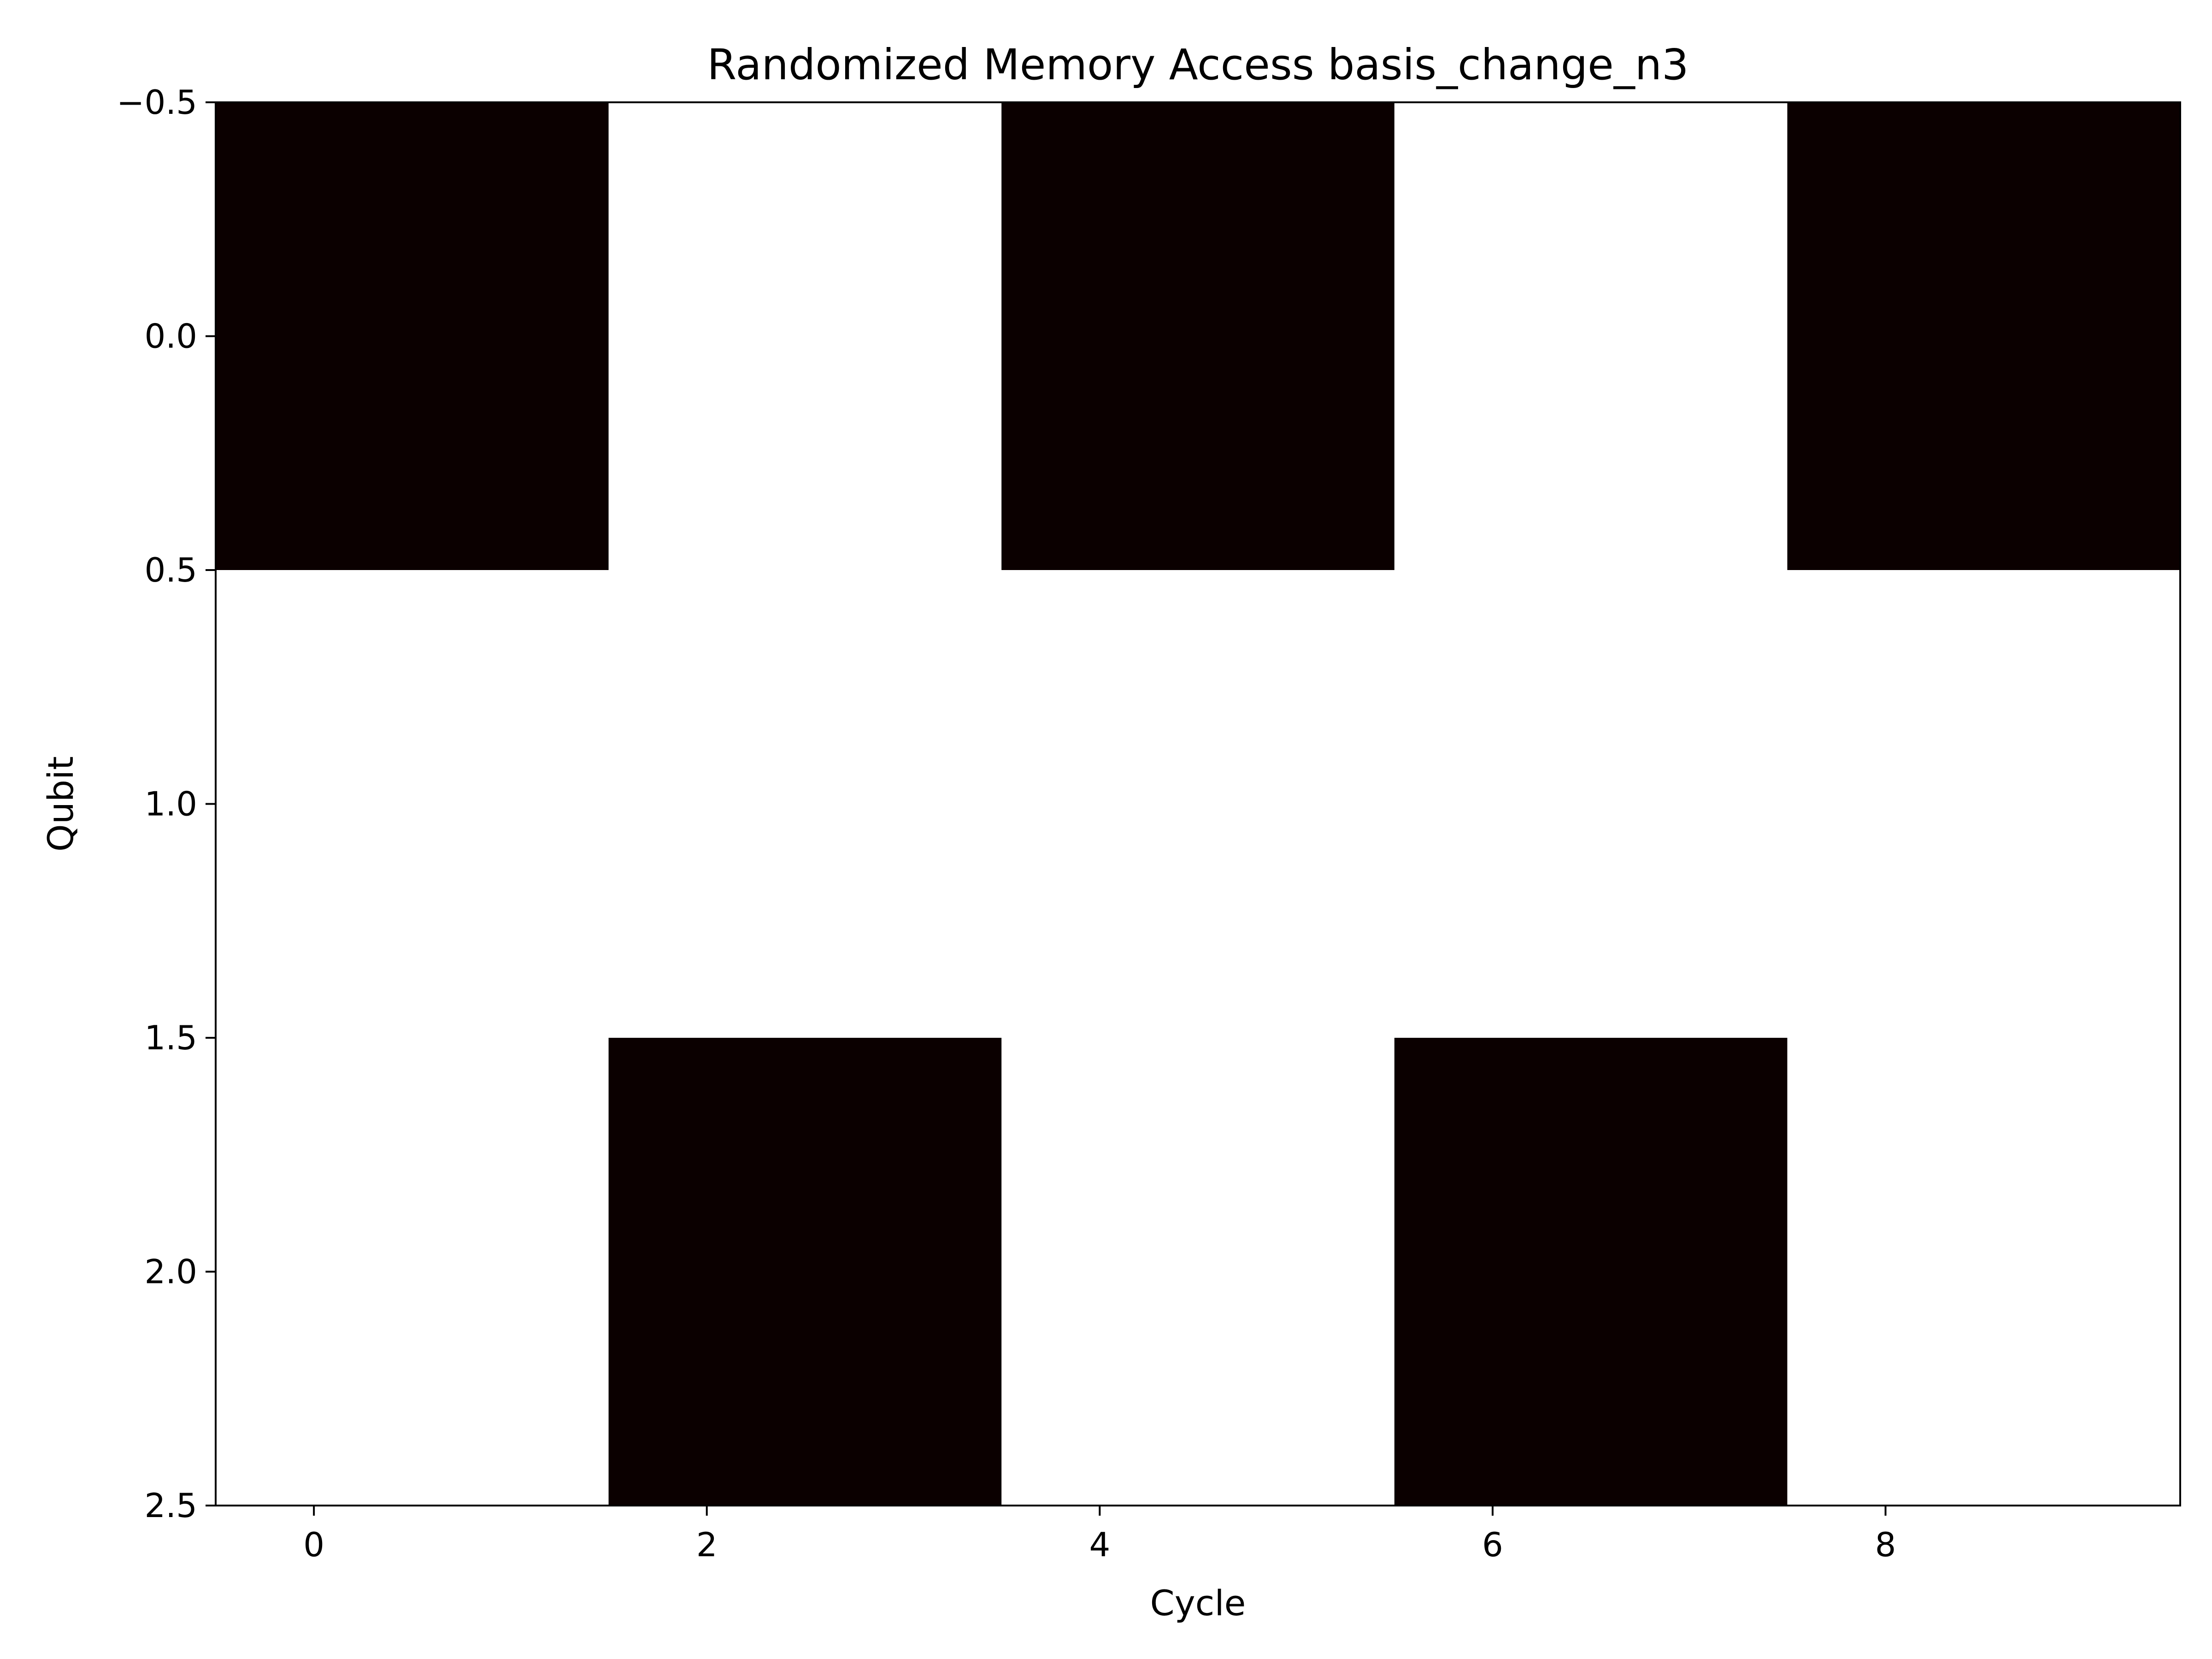  Describe the element at coordinates (313, 1544) in the screenshot. I see `x-tick-label: 0` at that location.